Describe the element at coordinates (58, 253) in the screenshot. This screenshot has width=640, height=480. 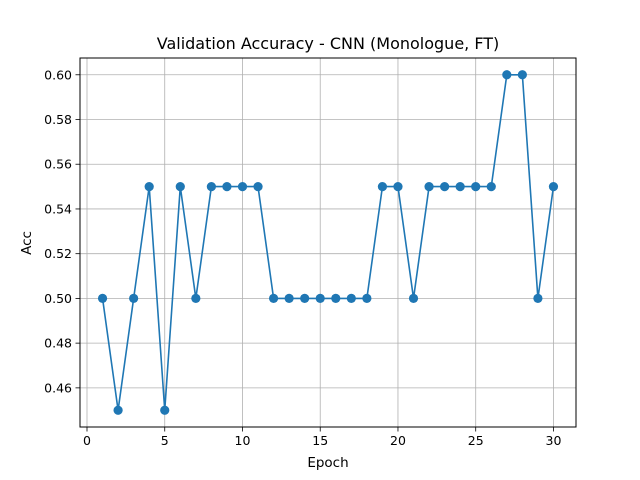
I see `y-tick-label: 0.52` at that location.